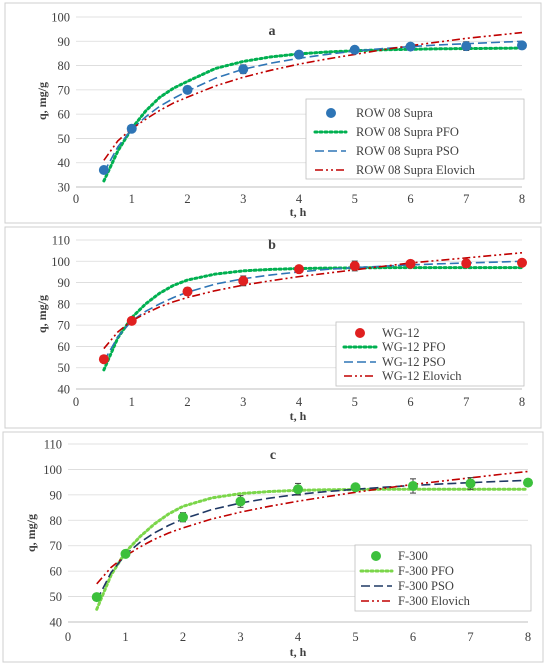 The height and width of the screenshot is (666, 550). I want to click on panel-a-legend-label-pfo: ROW 08 Supra PFO, so click(407, 132).